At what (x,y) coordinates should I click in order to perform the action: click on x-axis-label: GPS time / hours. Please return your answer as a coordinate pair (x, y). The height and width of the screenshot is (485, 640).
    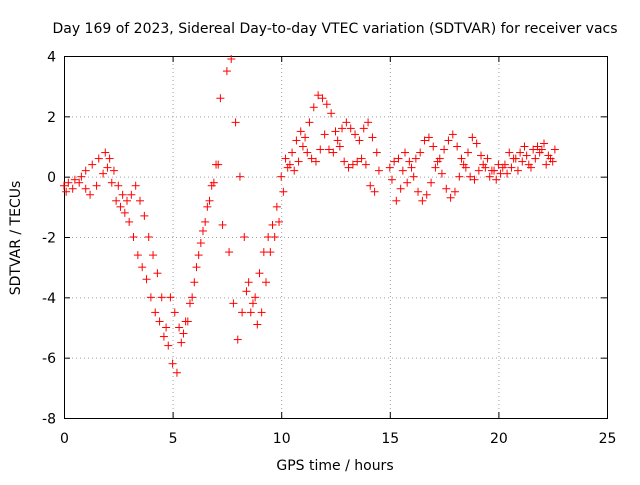
    Looking at the image, I should click on (334, 466).